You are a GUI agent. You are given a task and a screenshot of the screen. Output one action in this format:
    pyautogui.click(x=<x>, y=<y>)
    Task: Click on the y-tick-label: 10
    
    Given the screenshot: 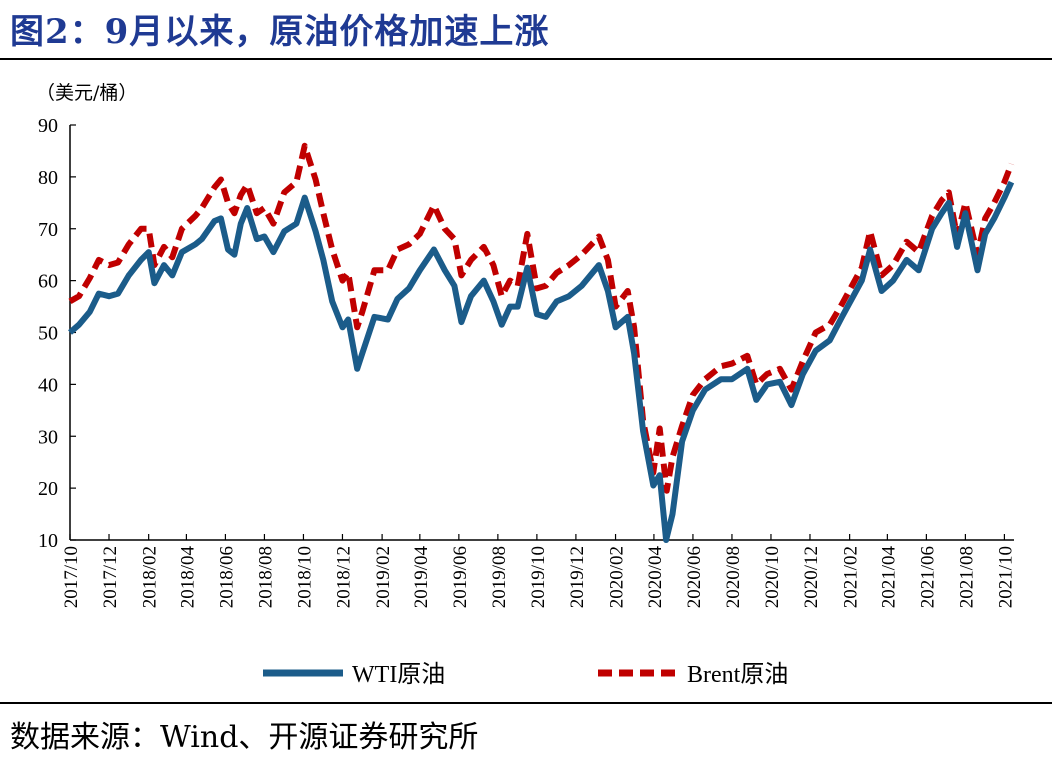 What is the action you would take?
    pyautogui.click(x=48, y=541)
    